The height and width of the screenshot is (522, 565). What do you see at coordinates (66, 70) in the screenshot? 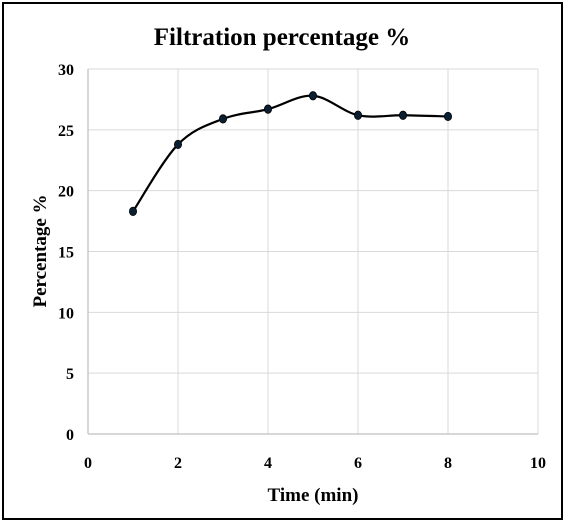
I see `y-tick-label: 30` at bounding box center [66, 70].